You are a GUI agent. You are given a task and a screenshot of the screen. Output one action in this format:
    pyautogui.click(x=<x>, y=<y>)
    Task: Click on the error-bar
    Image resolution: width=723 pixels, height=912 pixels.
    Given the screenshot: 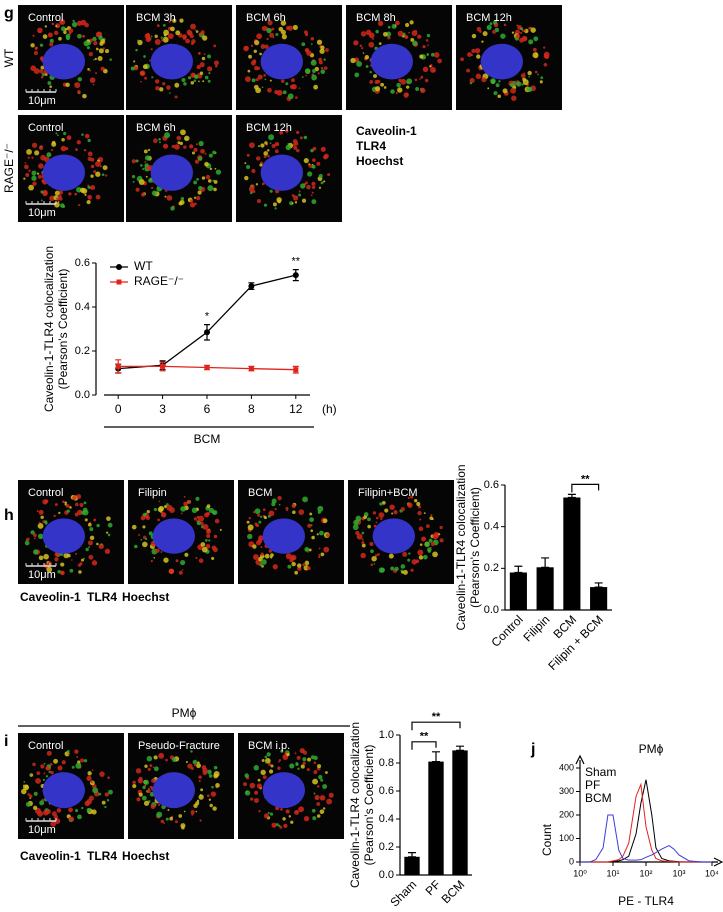 What is the action you would take?
    pyautogui.click(x=412, y=855)
    